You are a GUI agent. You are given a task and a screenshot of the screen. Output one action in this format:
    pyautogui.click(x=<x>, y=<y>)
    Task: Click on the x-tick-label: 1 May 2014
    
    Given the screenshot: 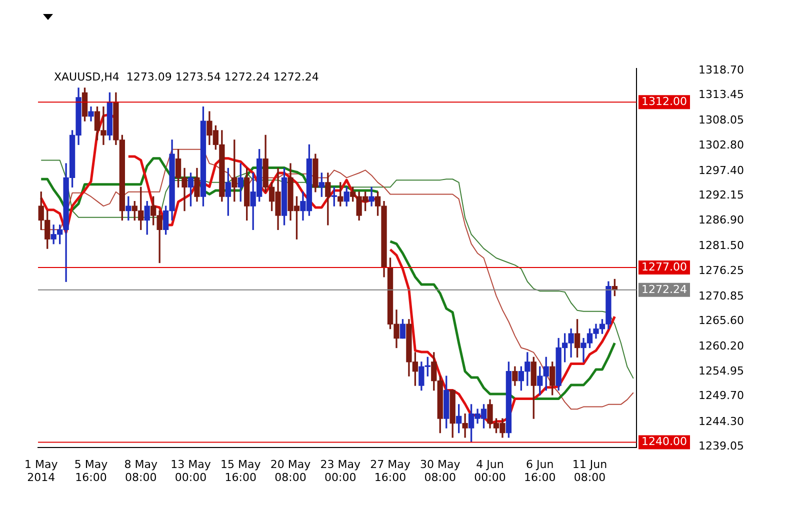 What is the action you would take?
    pyautogui.click(x=41, y=471)
    